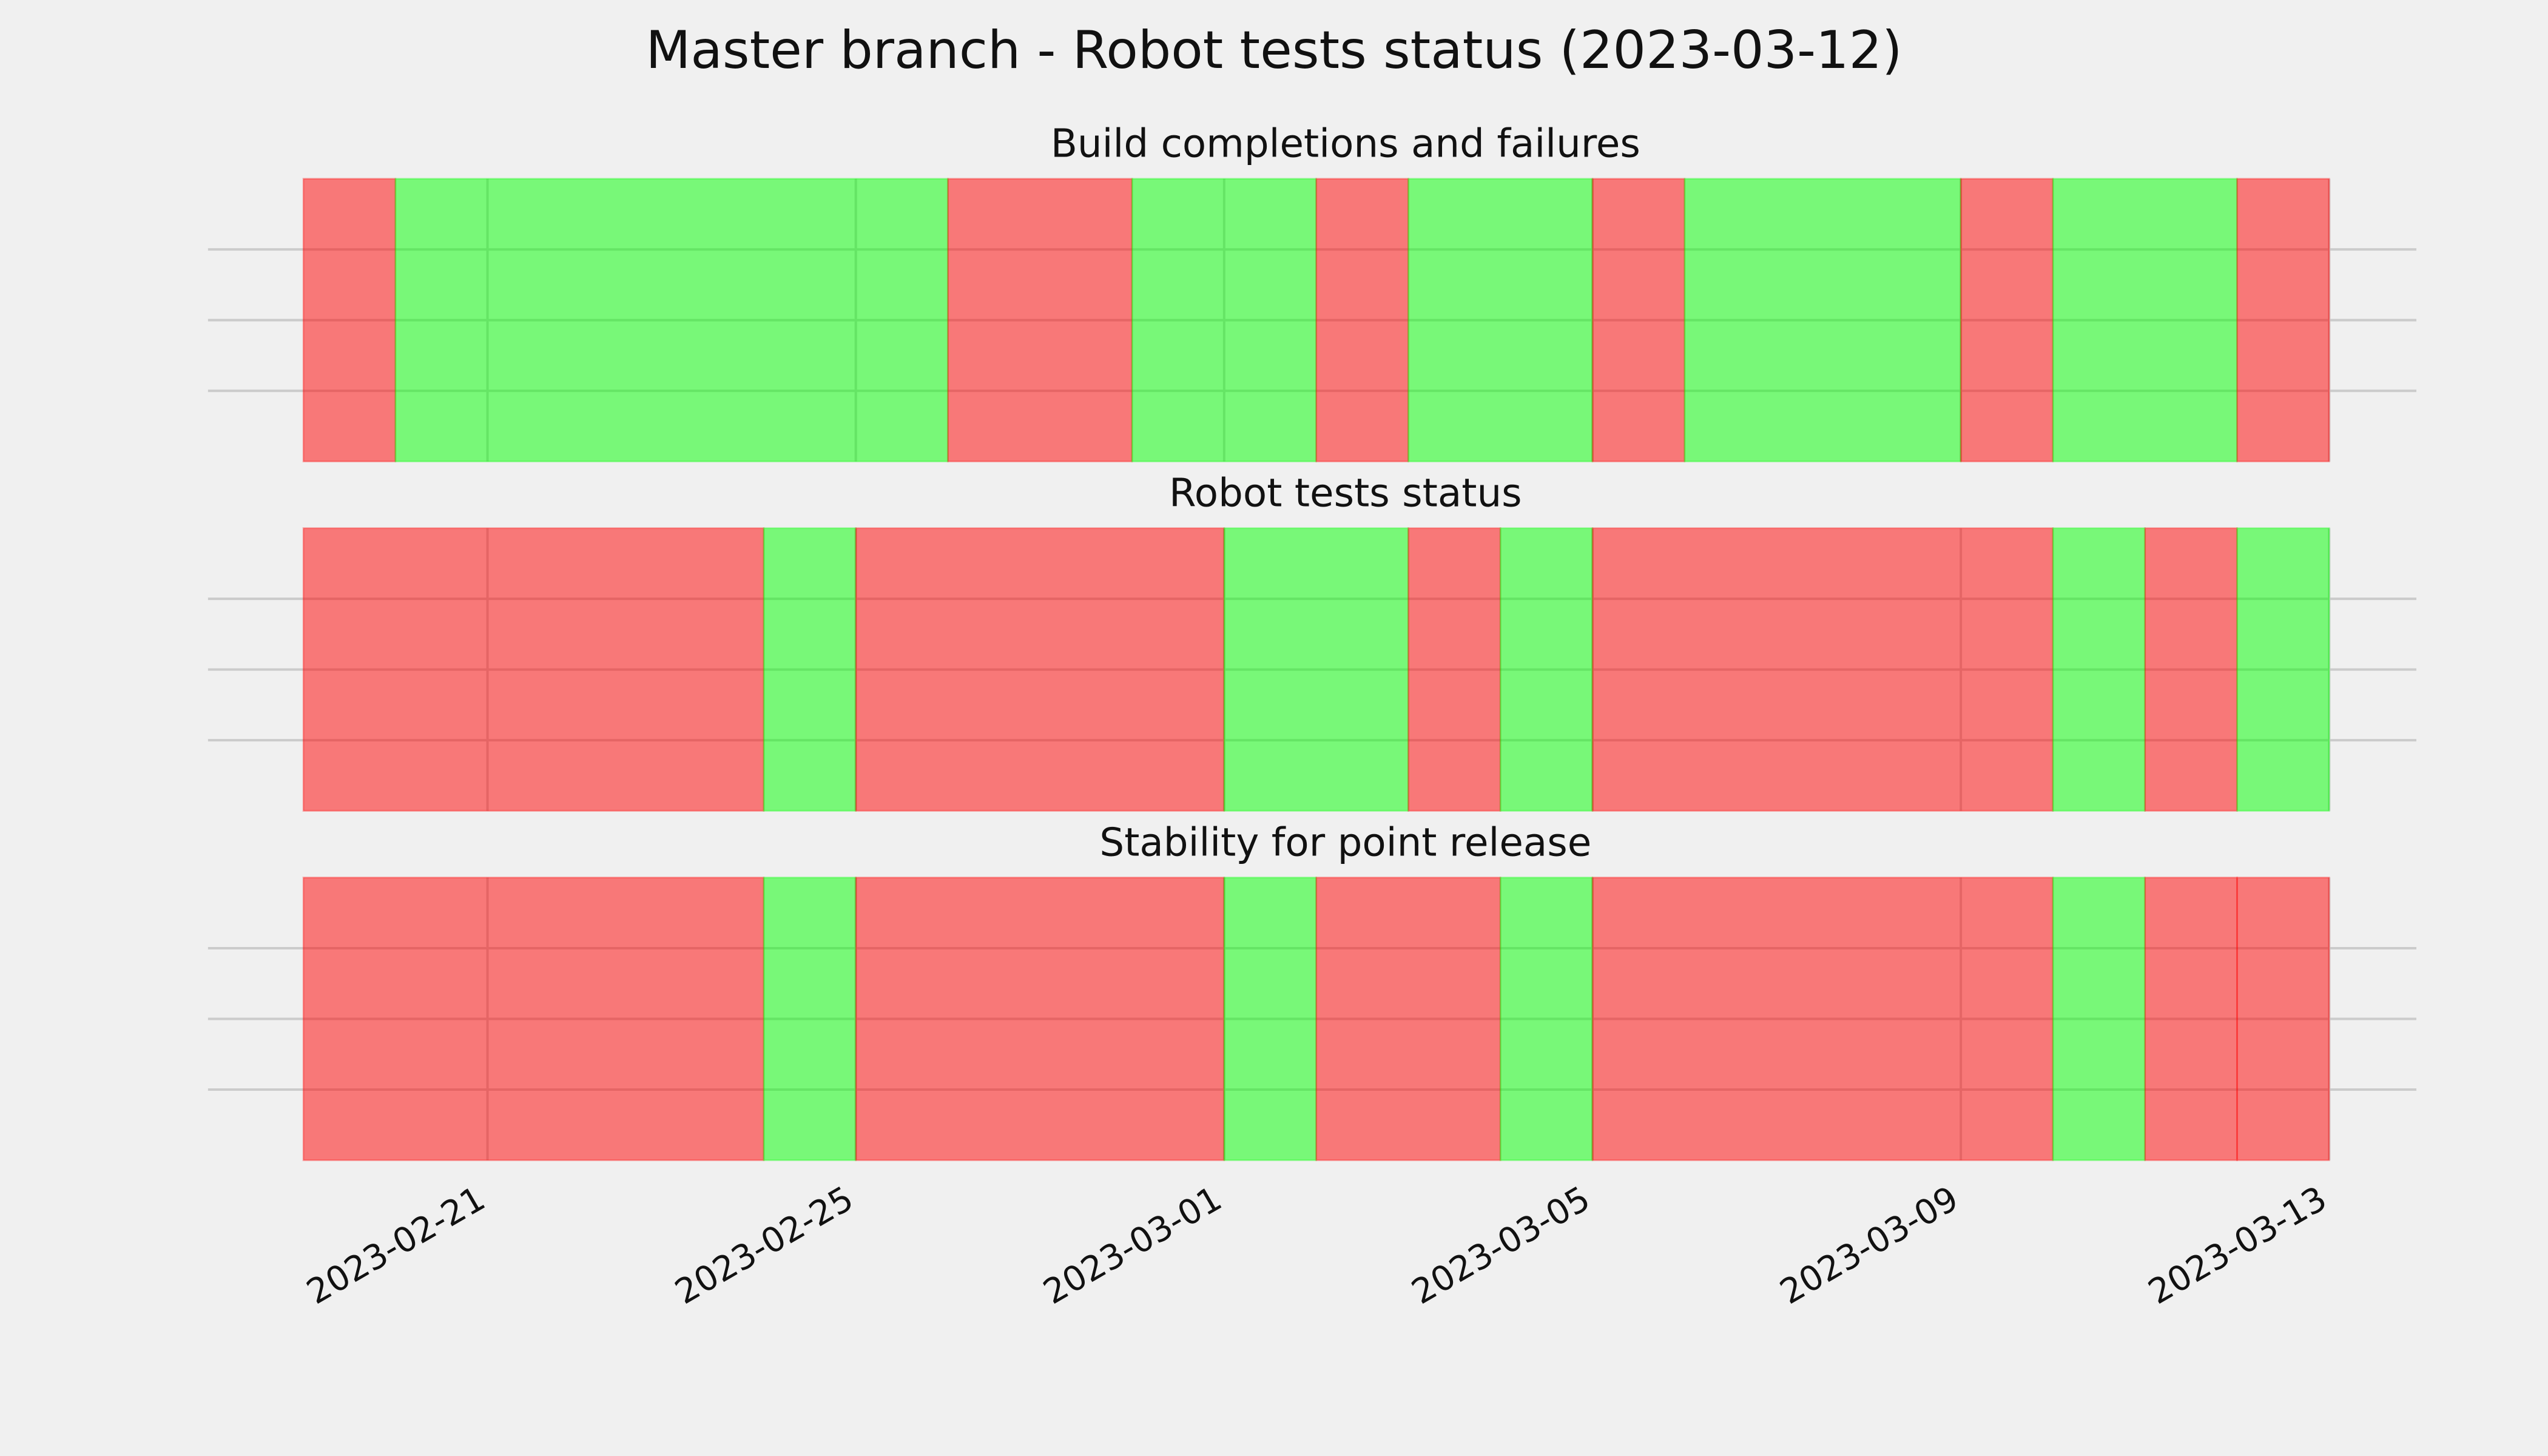  Describe the element at coordinates (1132, 1245) in the screenshot. I see `x-tick-label: 2023-03-01` at that location.